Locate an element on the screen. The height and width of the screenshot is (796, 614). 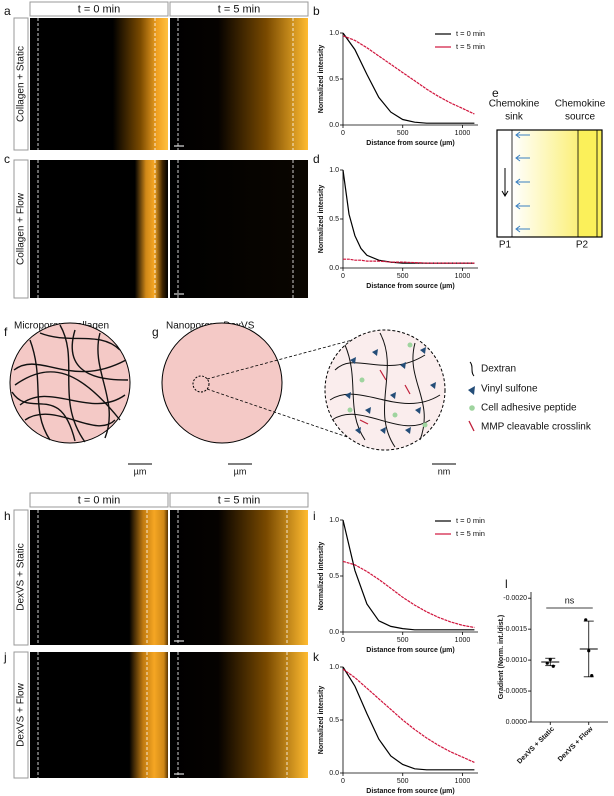
panel-label: i is located at coordinates (314, 516).